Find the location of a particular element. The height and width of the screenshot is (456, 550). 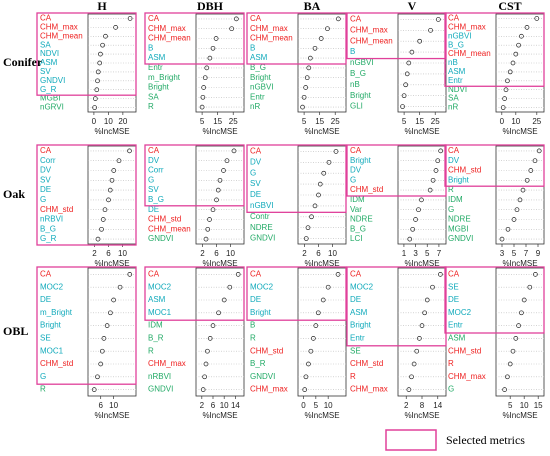

metric-label: B_R is located at coordinates (156, 338).